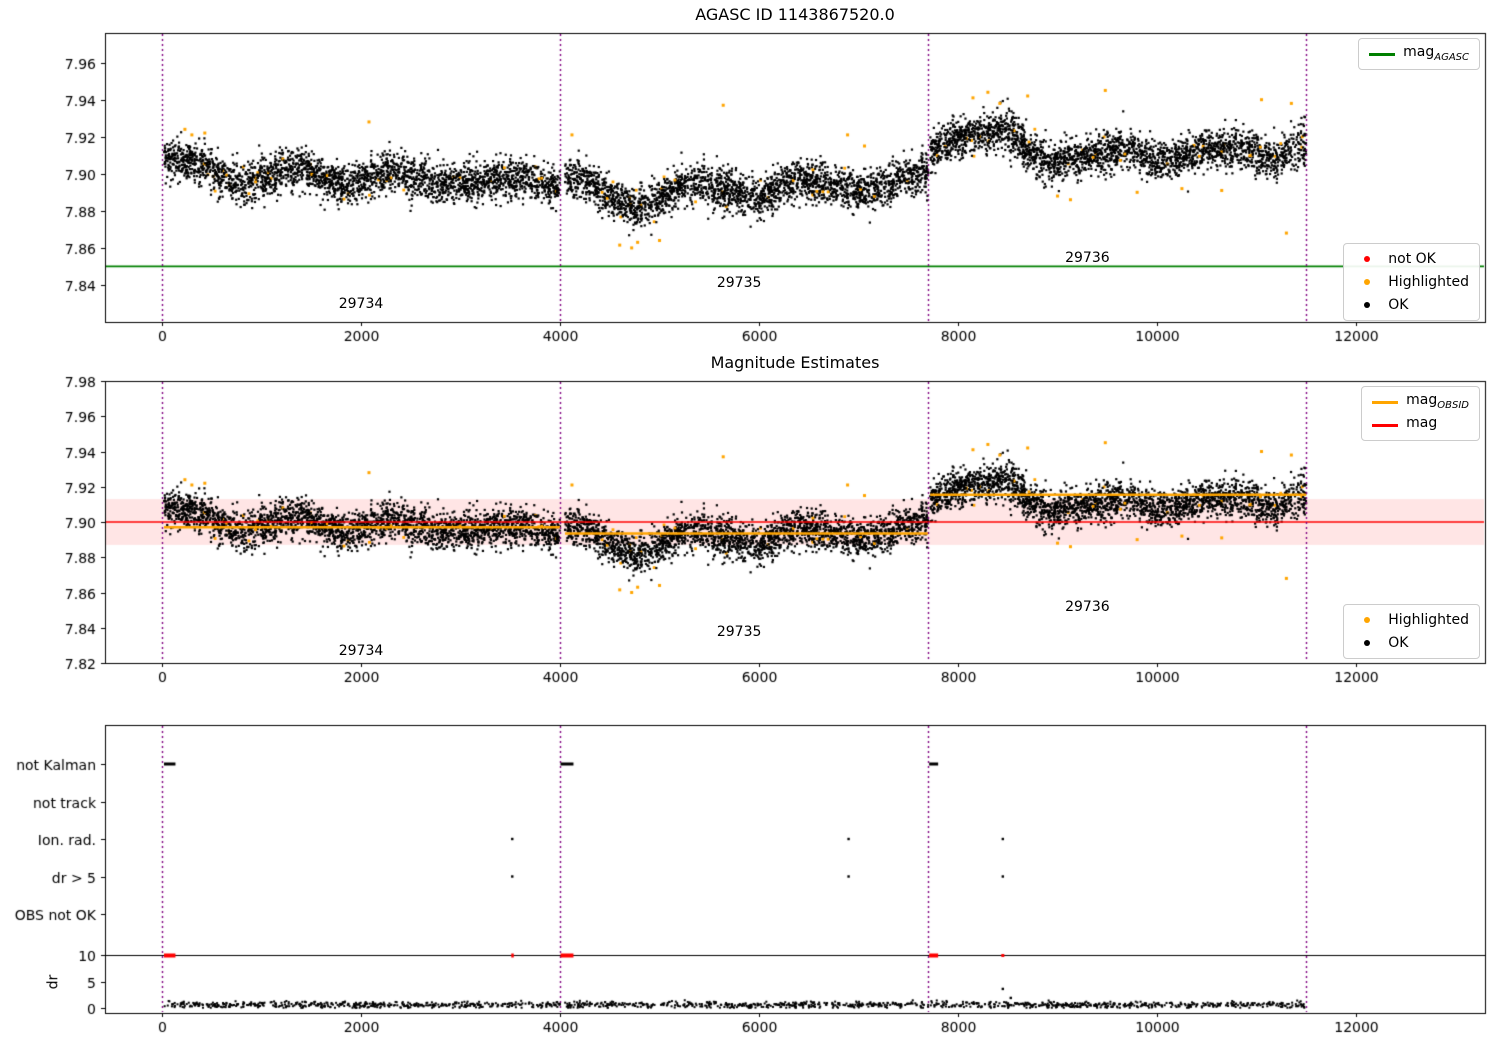 This screenshot has height=1050, width=1500. I want to click on legend-label: not OK, so click(1412, 259).